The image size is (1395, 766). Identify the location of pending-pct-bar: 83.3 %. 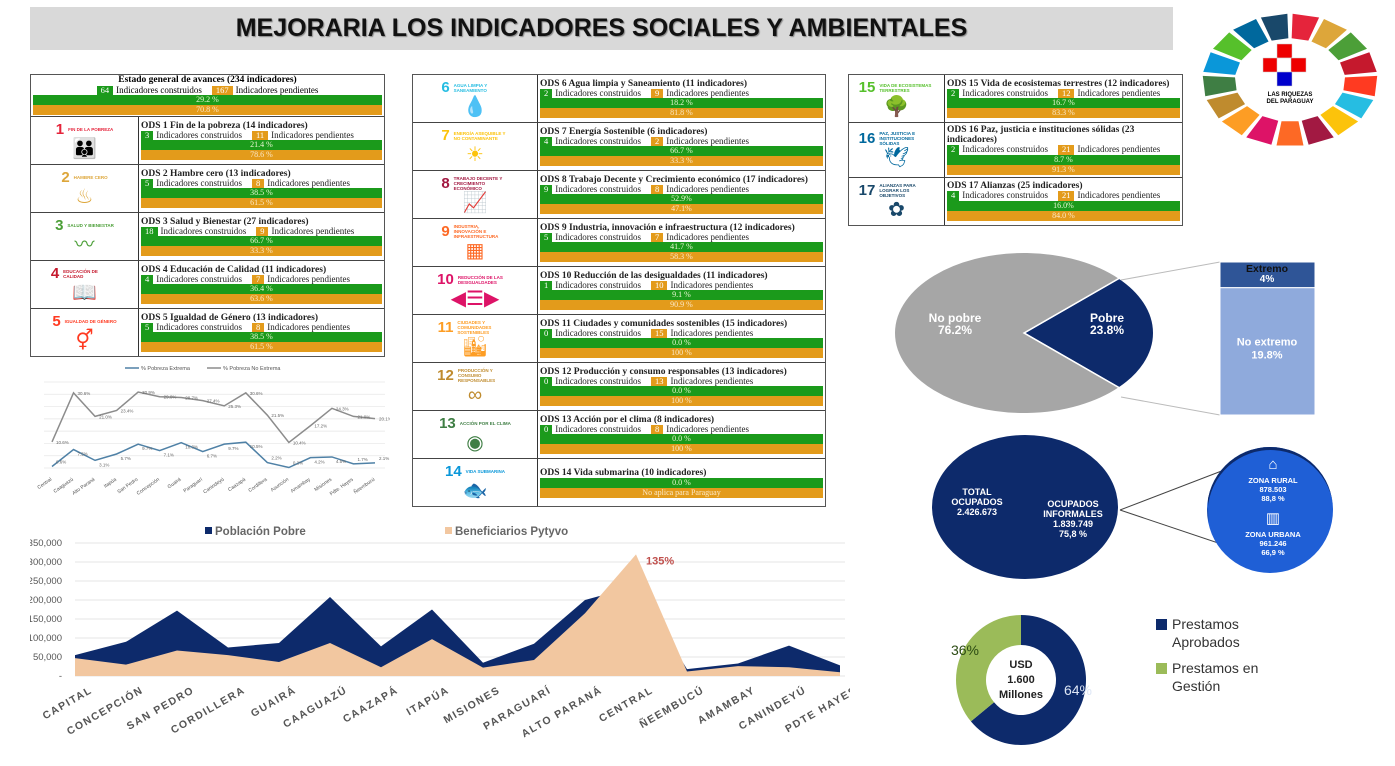
(1063, 113).